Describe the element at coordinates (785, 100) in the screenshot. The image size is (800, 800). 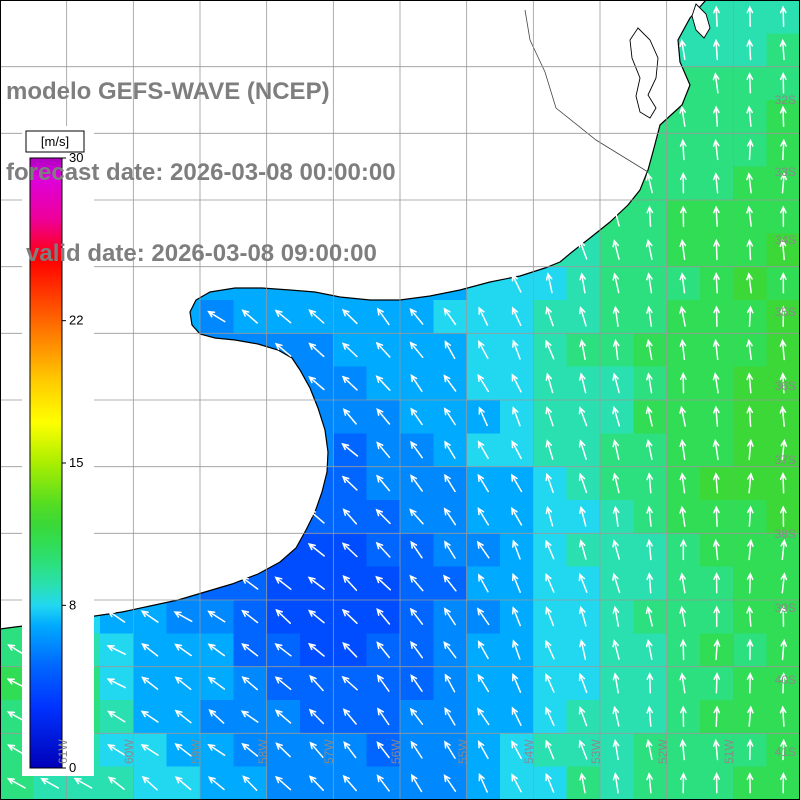
I see `latitude-label: 32S` at that location.